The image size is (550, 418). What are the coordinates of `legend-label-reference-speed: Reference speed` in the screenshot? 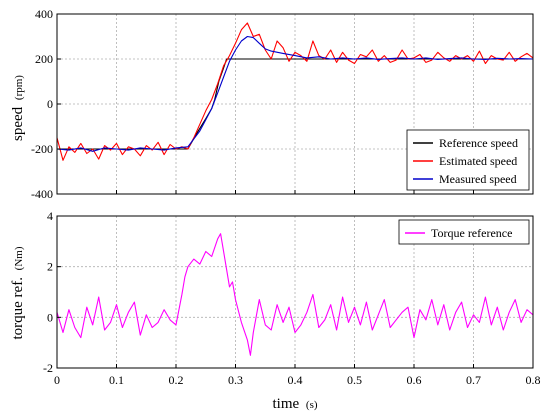 It's located at (478, 143).